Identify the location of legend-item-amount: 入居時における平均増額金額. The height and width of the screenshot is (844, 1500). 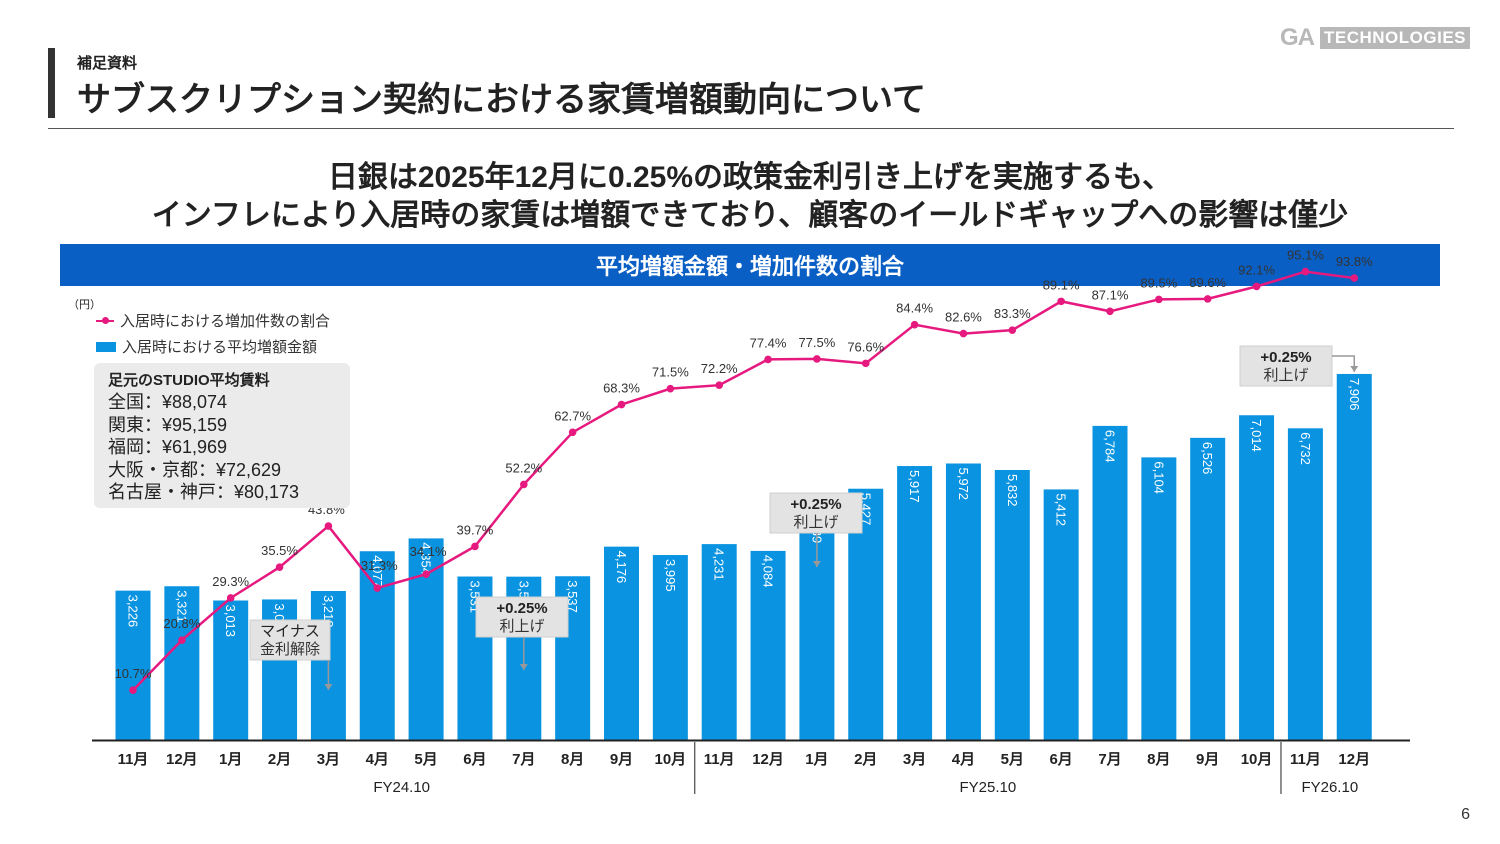
(206, 346).